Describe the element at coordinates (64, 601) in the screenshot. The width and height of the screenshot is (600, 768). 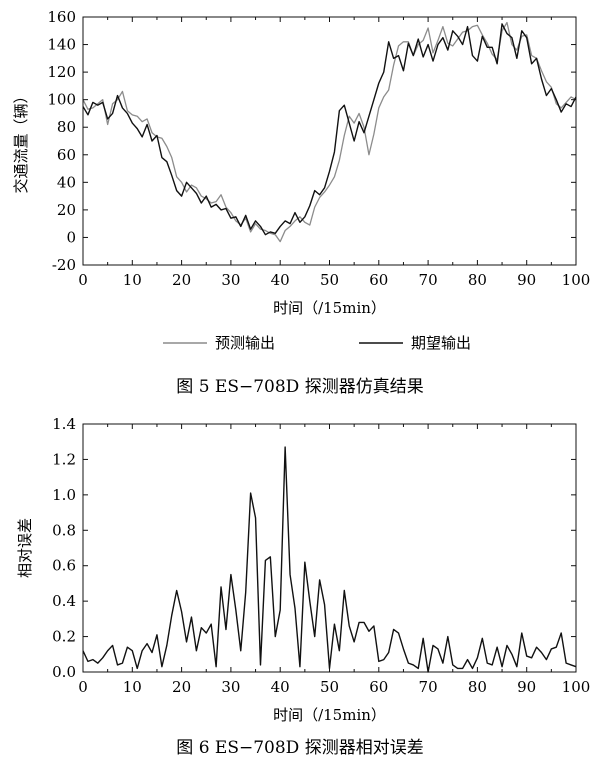
I see `y-tick-label: 0.4` at that location.